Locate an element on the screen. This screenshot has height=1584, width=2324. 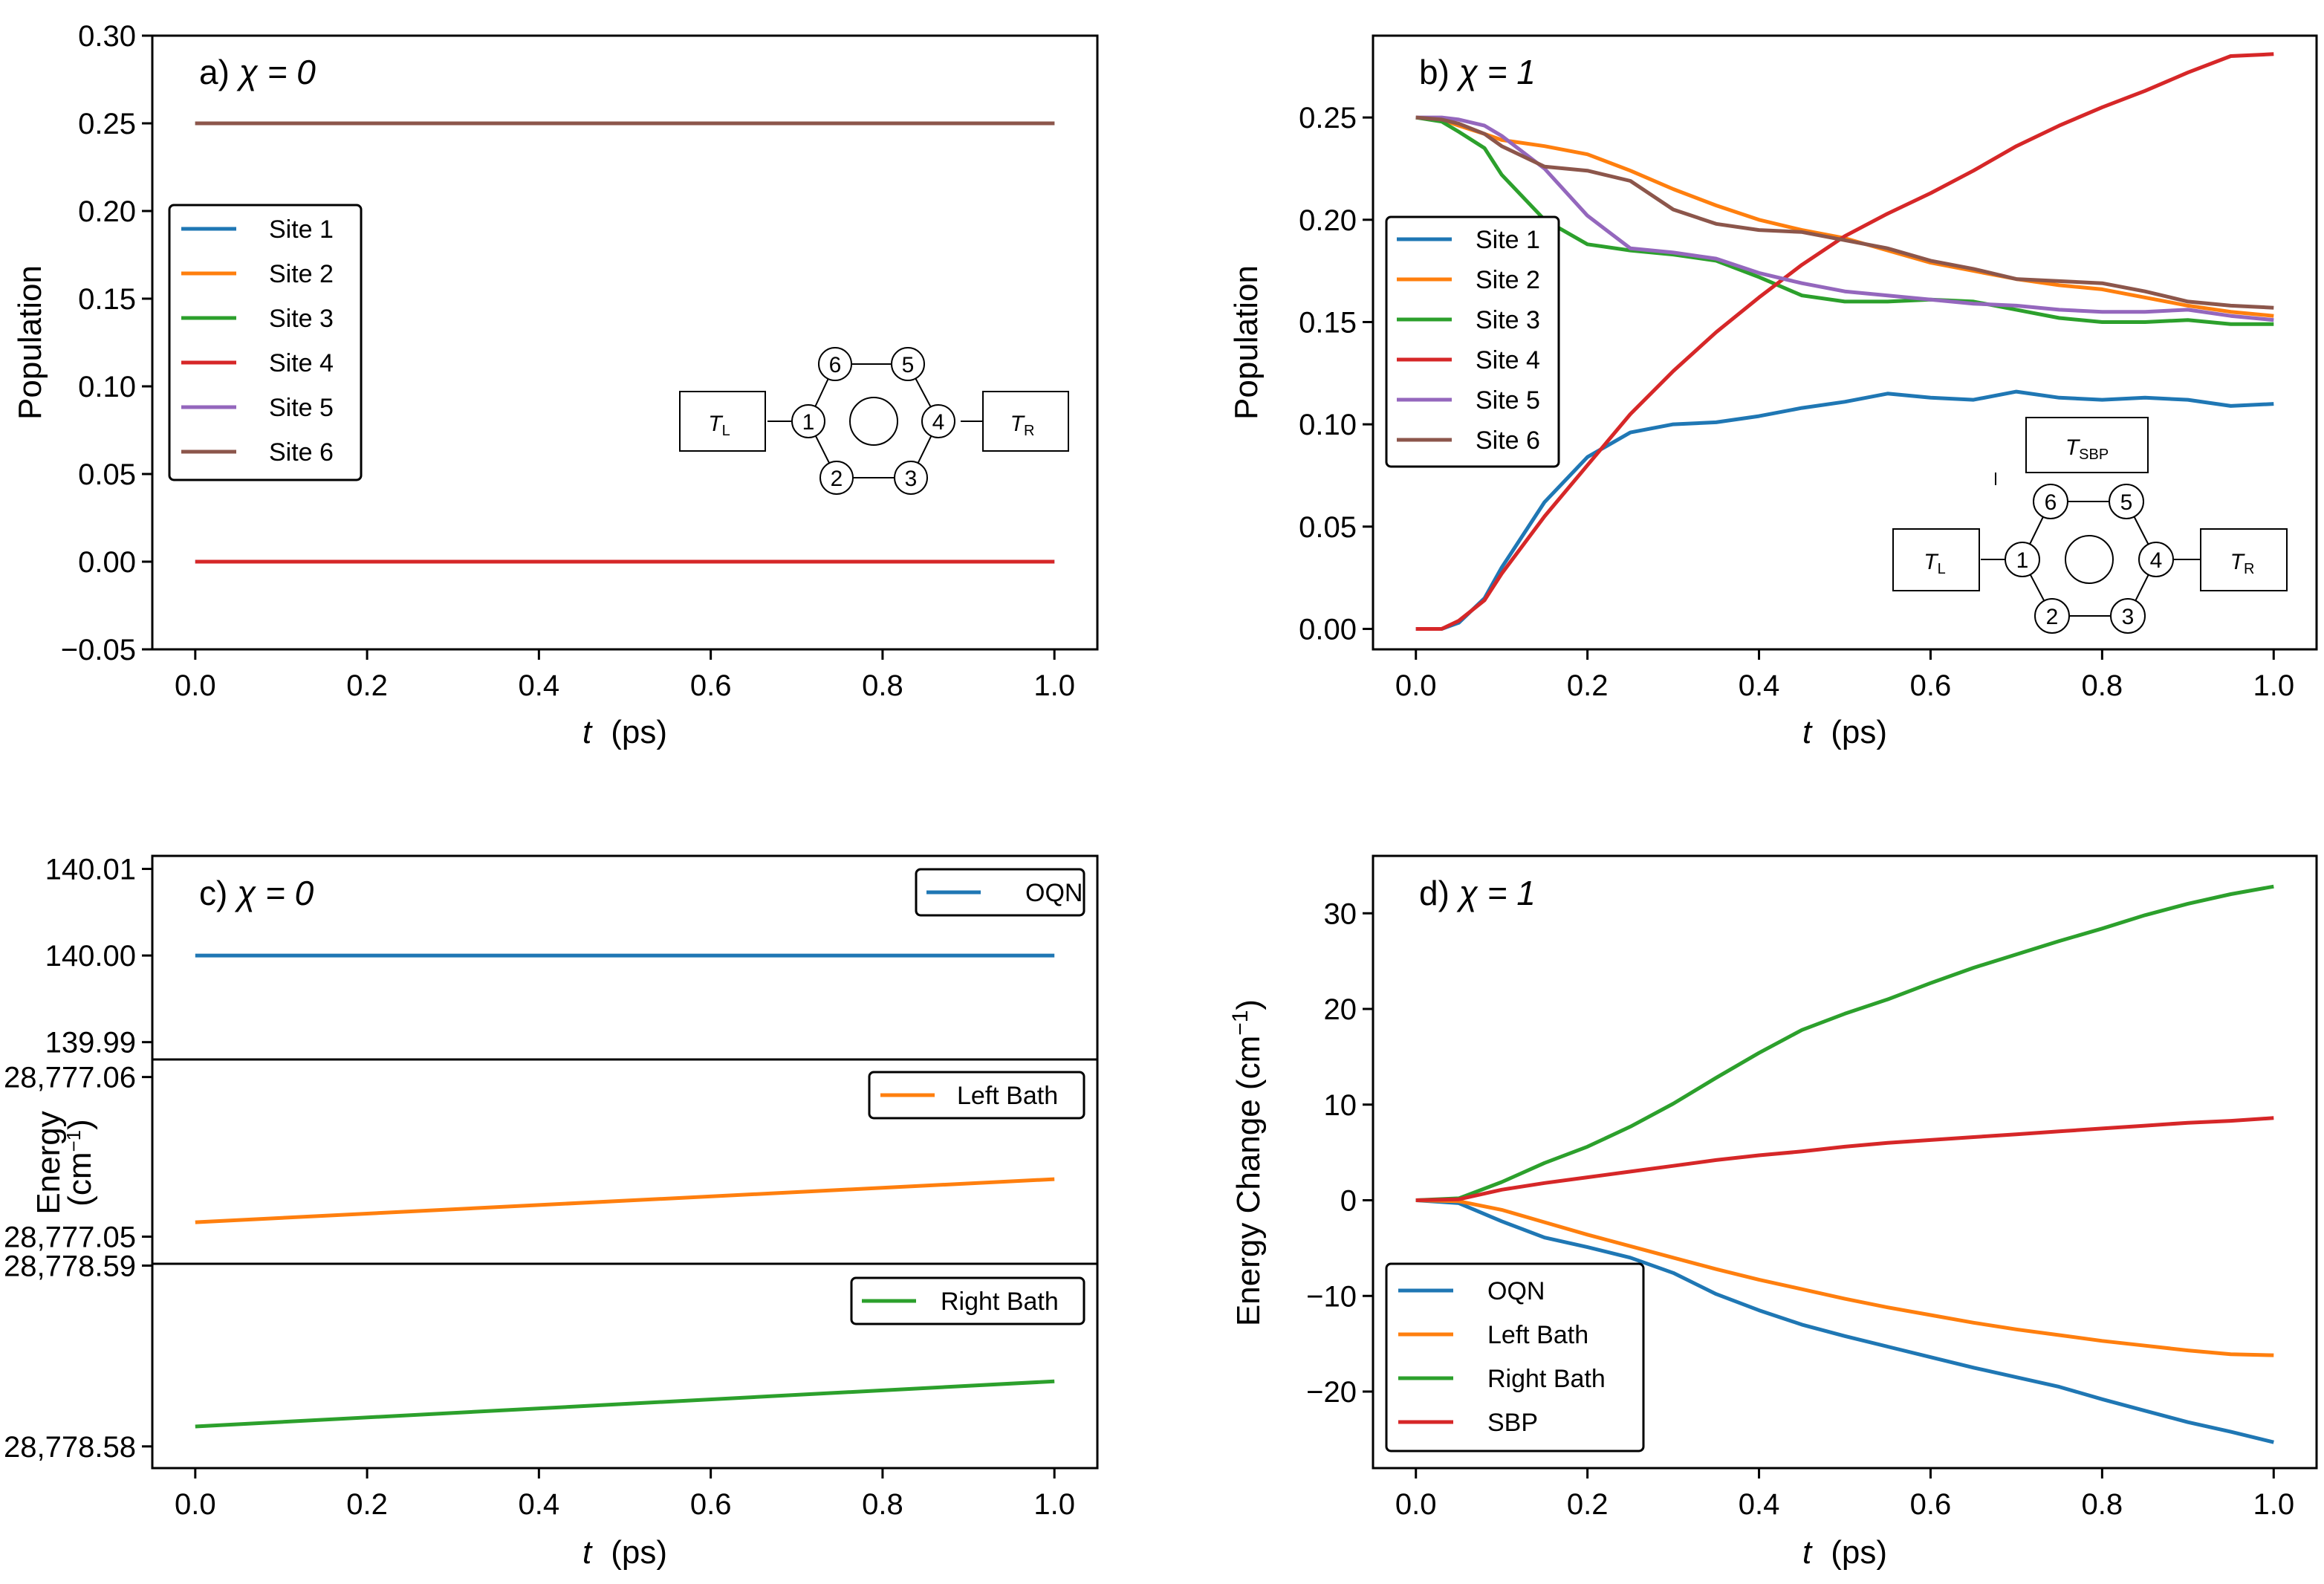
legend-label: Left Bath is located at coordinates (1537, 1335).